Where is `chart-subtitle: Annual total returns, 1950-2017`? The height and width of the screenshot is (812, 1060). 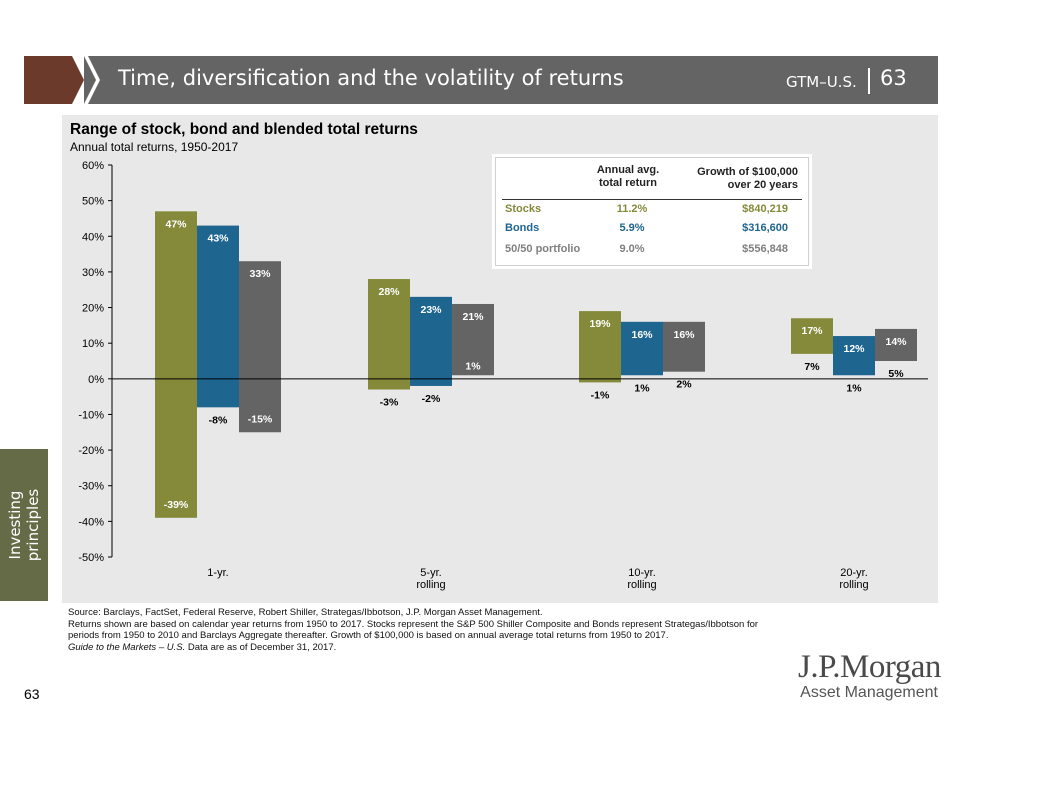
chart-subtitle: Annual total returns, 1950-2017 is located at coordinates (154, 147).